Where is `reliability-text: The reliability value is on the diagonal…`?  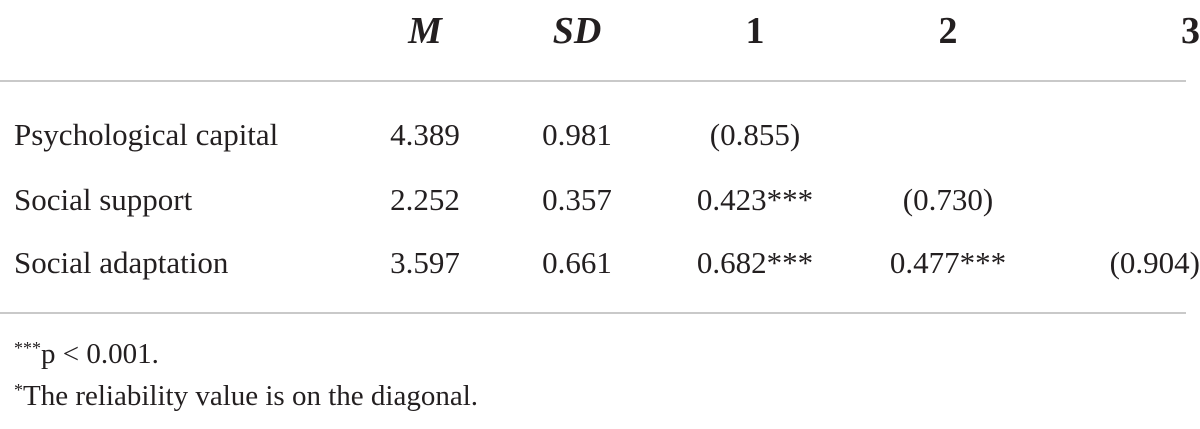 reliability-text: The reliability value is on the diagonal… is located at coordinates (251, 396).